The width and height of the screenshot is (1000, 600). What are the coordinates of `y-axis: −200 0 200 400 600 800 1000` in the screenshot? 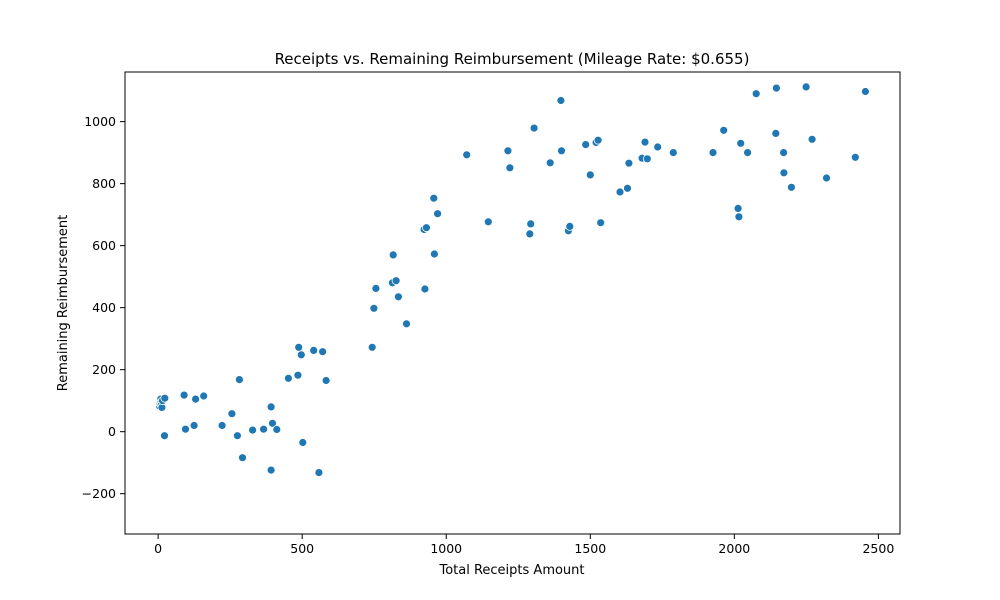 It's located at (103, 307).